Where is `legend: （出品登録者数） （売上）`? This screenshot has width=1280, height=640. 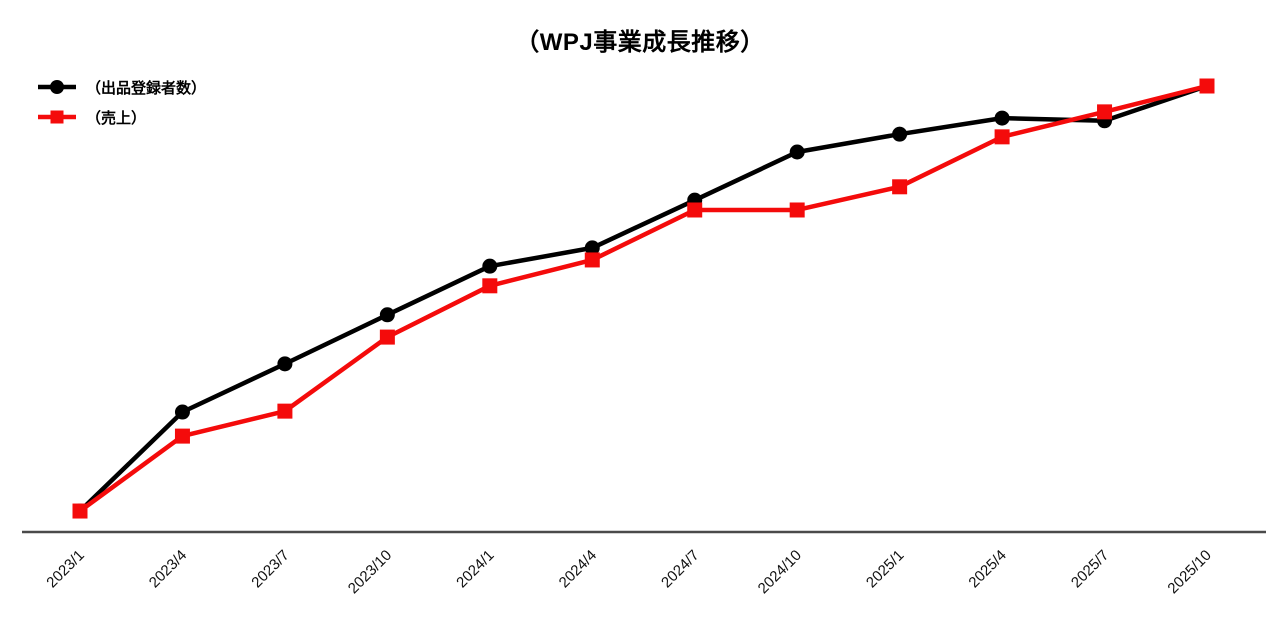
legend: （出品登録者数） （売上） is located at coordinates (121, 102).